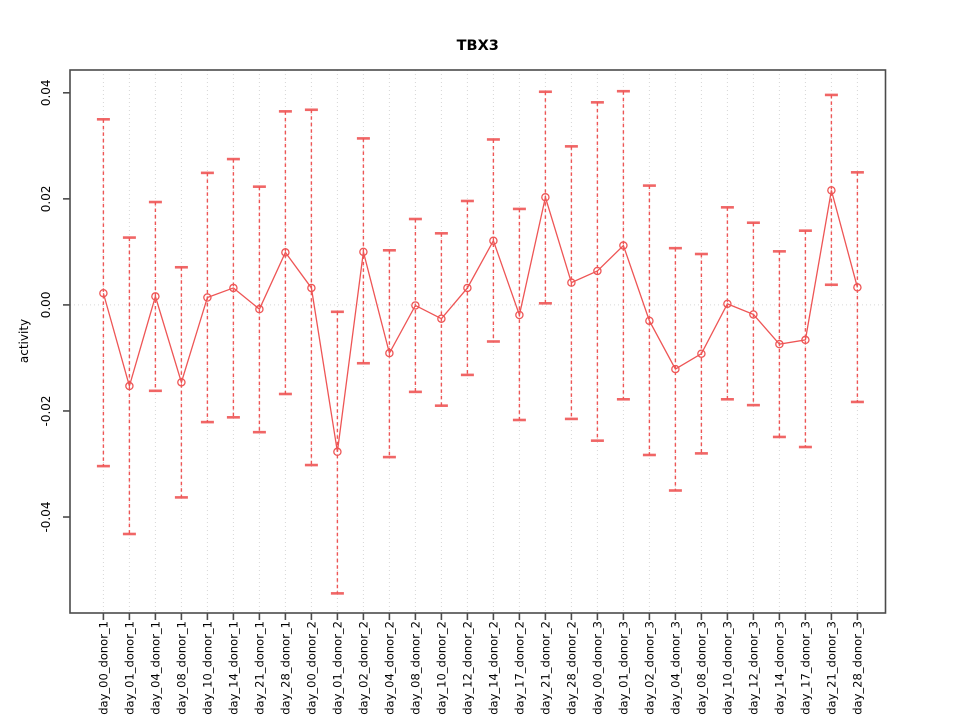 Image resolution: width=960 pixels, height=720 pixels. Describe the element at coordinates (312, 668) in the screenshot. I see `x-tick-label: day_00_donor_2` at that location.